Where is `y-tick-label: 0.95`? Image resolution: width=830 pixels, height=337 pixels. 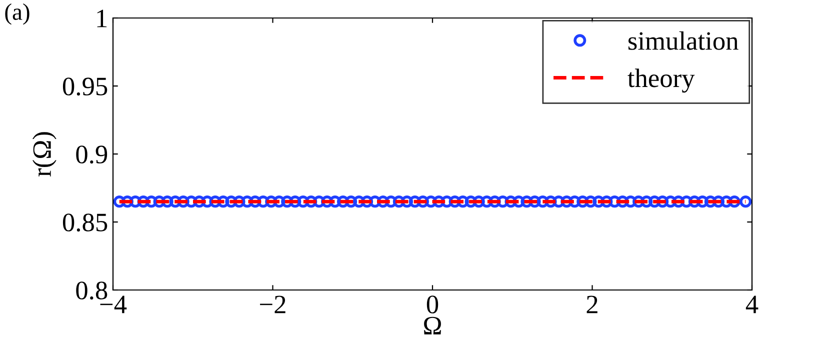
y-tick-label: 0.95 is located at coordinates (85, 87).